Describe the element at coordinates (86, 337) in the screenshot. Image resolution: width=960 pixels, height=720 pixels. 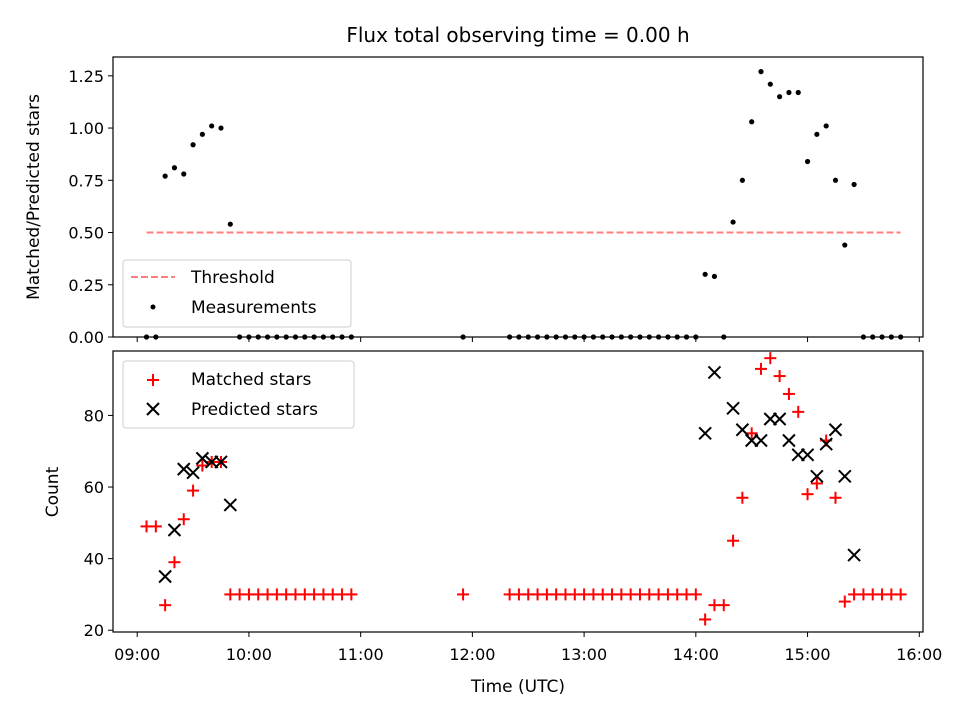
I see `top-y-tick-label: 0.00` at that location.